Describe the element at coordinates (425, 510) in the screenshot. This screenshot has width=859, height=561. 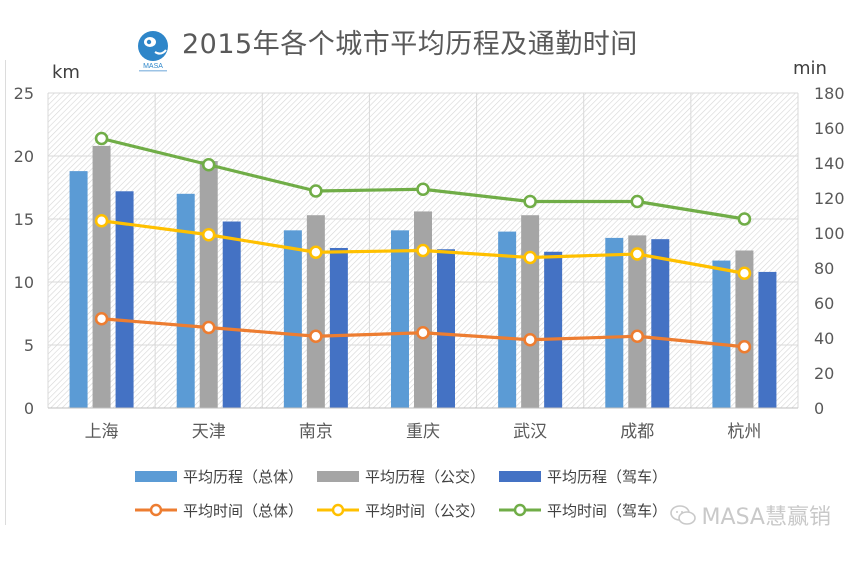
I see `legend-label: 平均时间（公交）` at that location.